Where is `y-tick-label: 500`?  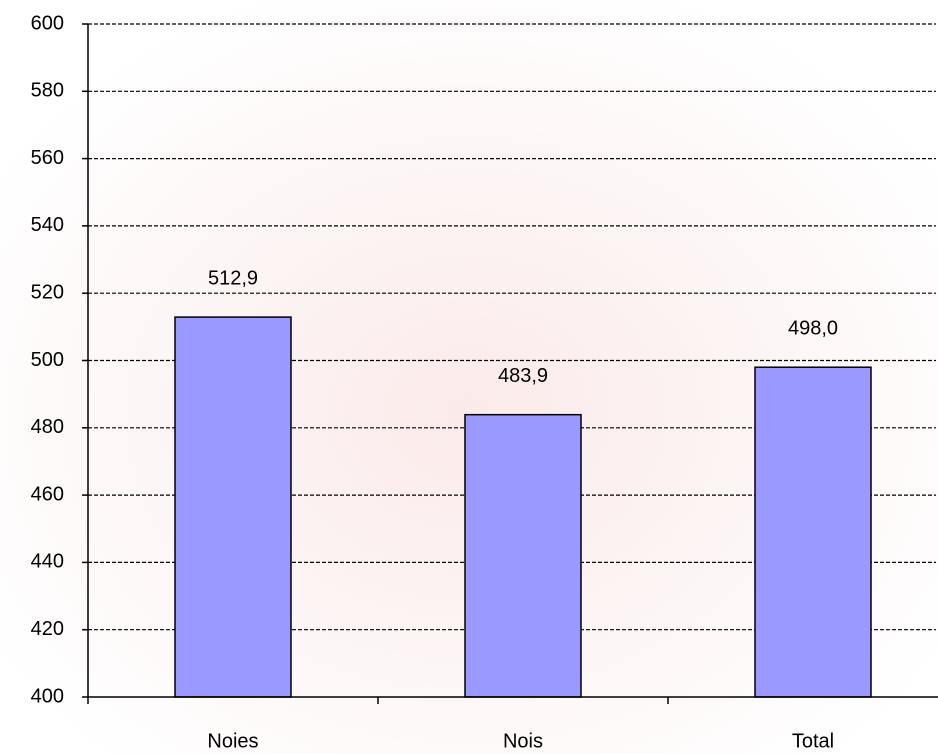
y-tick-label: 500 is located at coordinates (47, 360).